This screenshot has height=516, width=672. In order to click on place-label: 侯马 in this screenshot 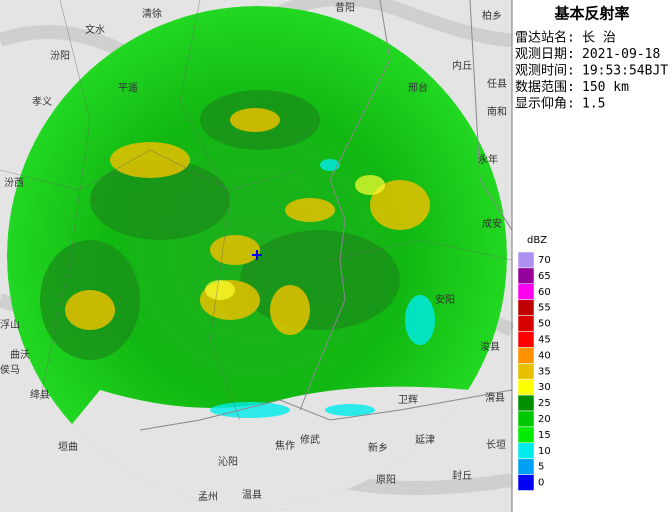, I will do `click(10, 369)`.